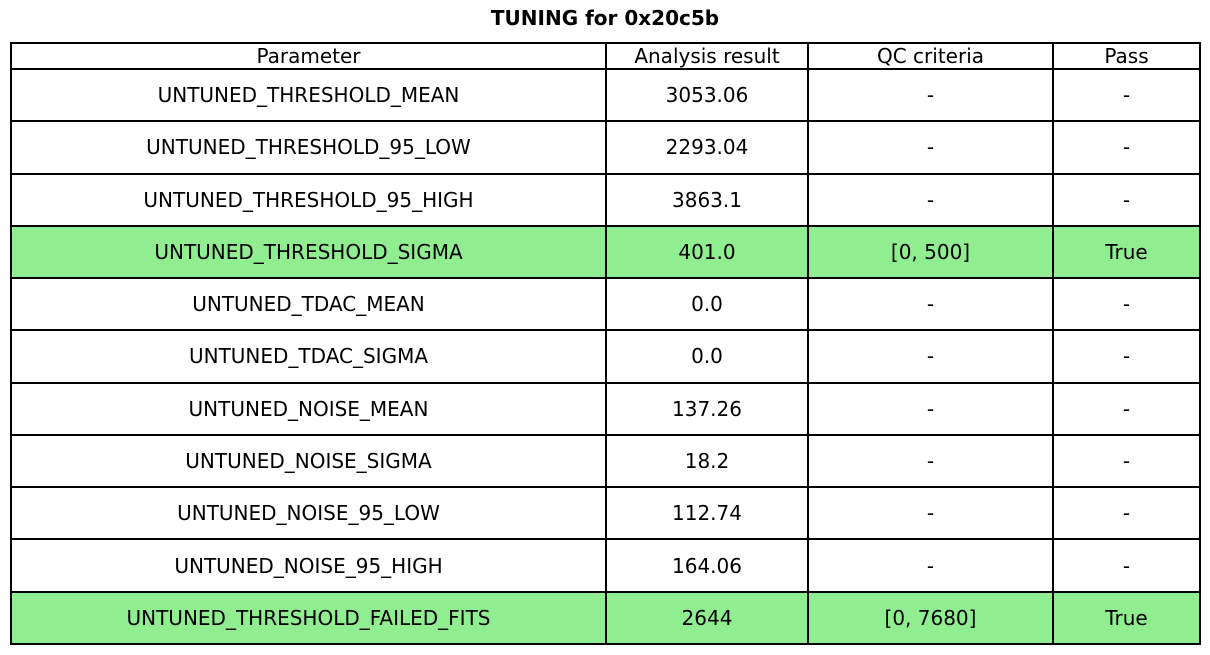 The image size is (1210, 655). I want to click on qc-cell: [0, 7680], so click(930, 618).